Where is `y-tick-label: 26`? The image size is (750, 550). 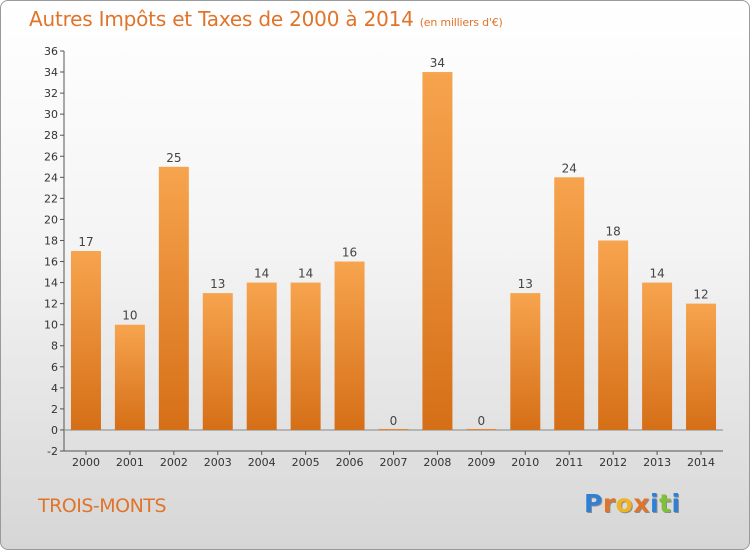 y-tick-label: 26 is located at coordinates (51, 156).